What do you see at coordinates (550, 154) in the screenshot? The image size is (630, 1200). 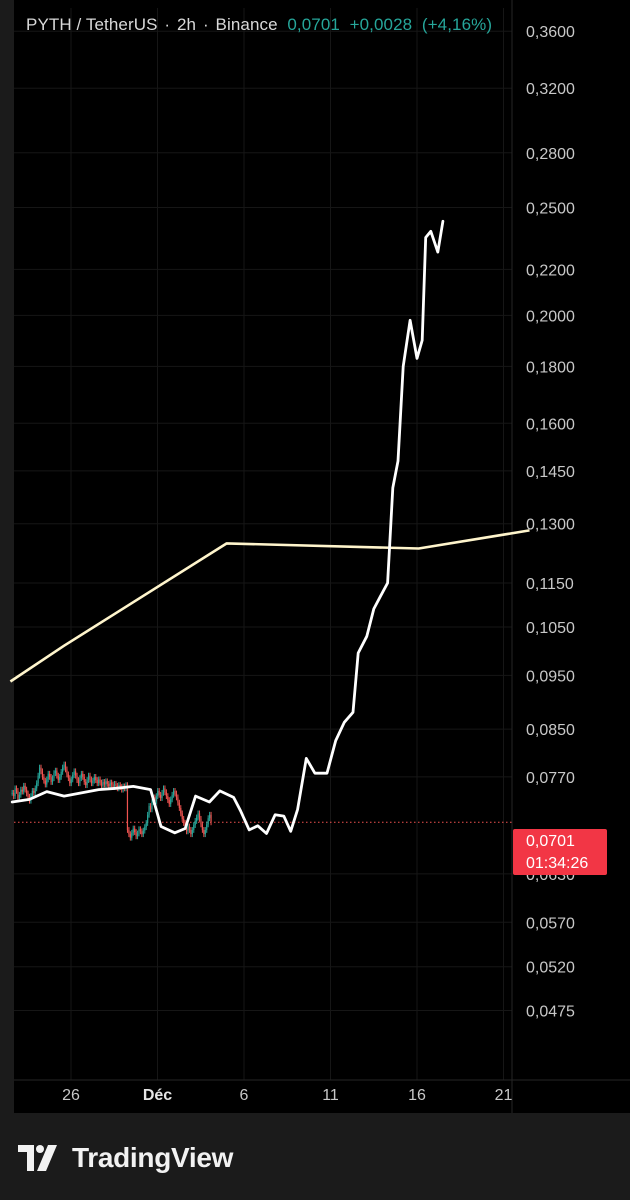 I see `y-tick-label: 0,2800` at bounding box center [550, 154].